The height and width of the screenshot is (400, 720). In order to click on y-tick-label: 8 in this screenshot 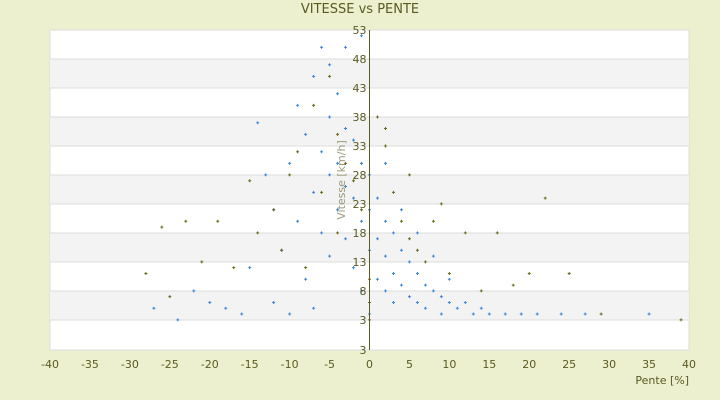, I will do `click(363, 291)`.